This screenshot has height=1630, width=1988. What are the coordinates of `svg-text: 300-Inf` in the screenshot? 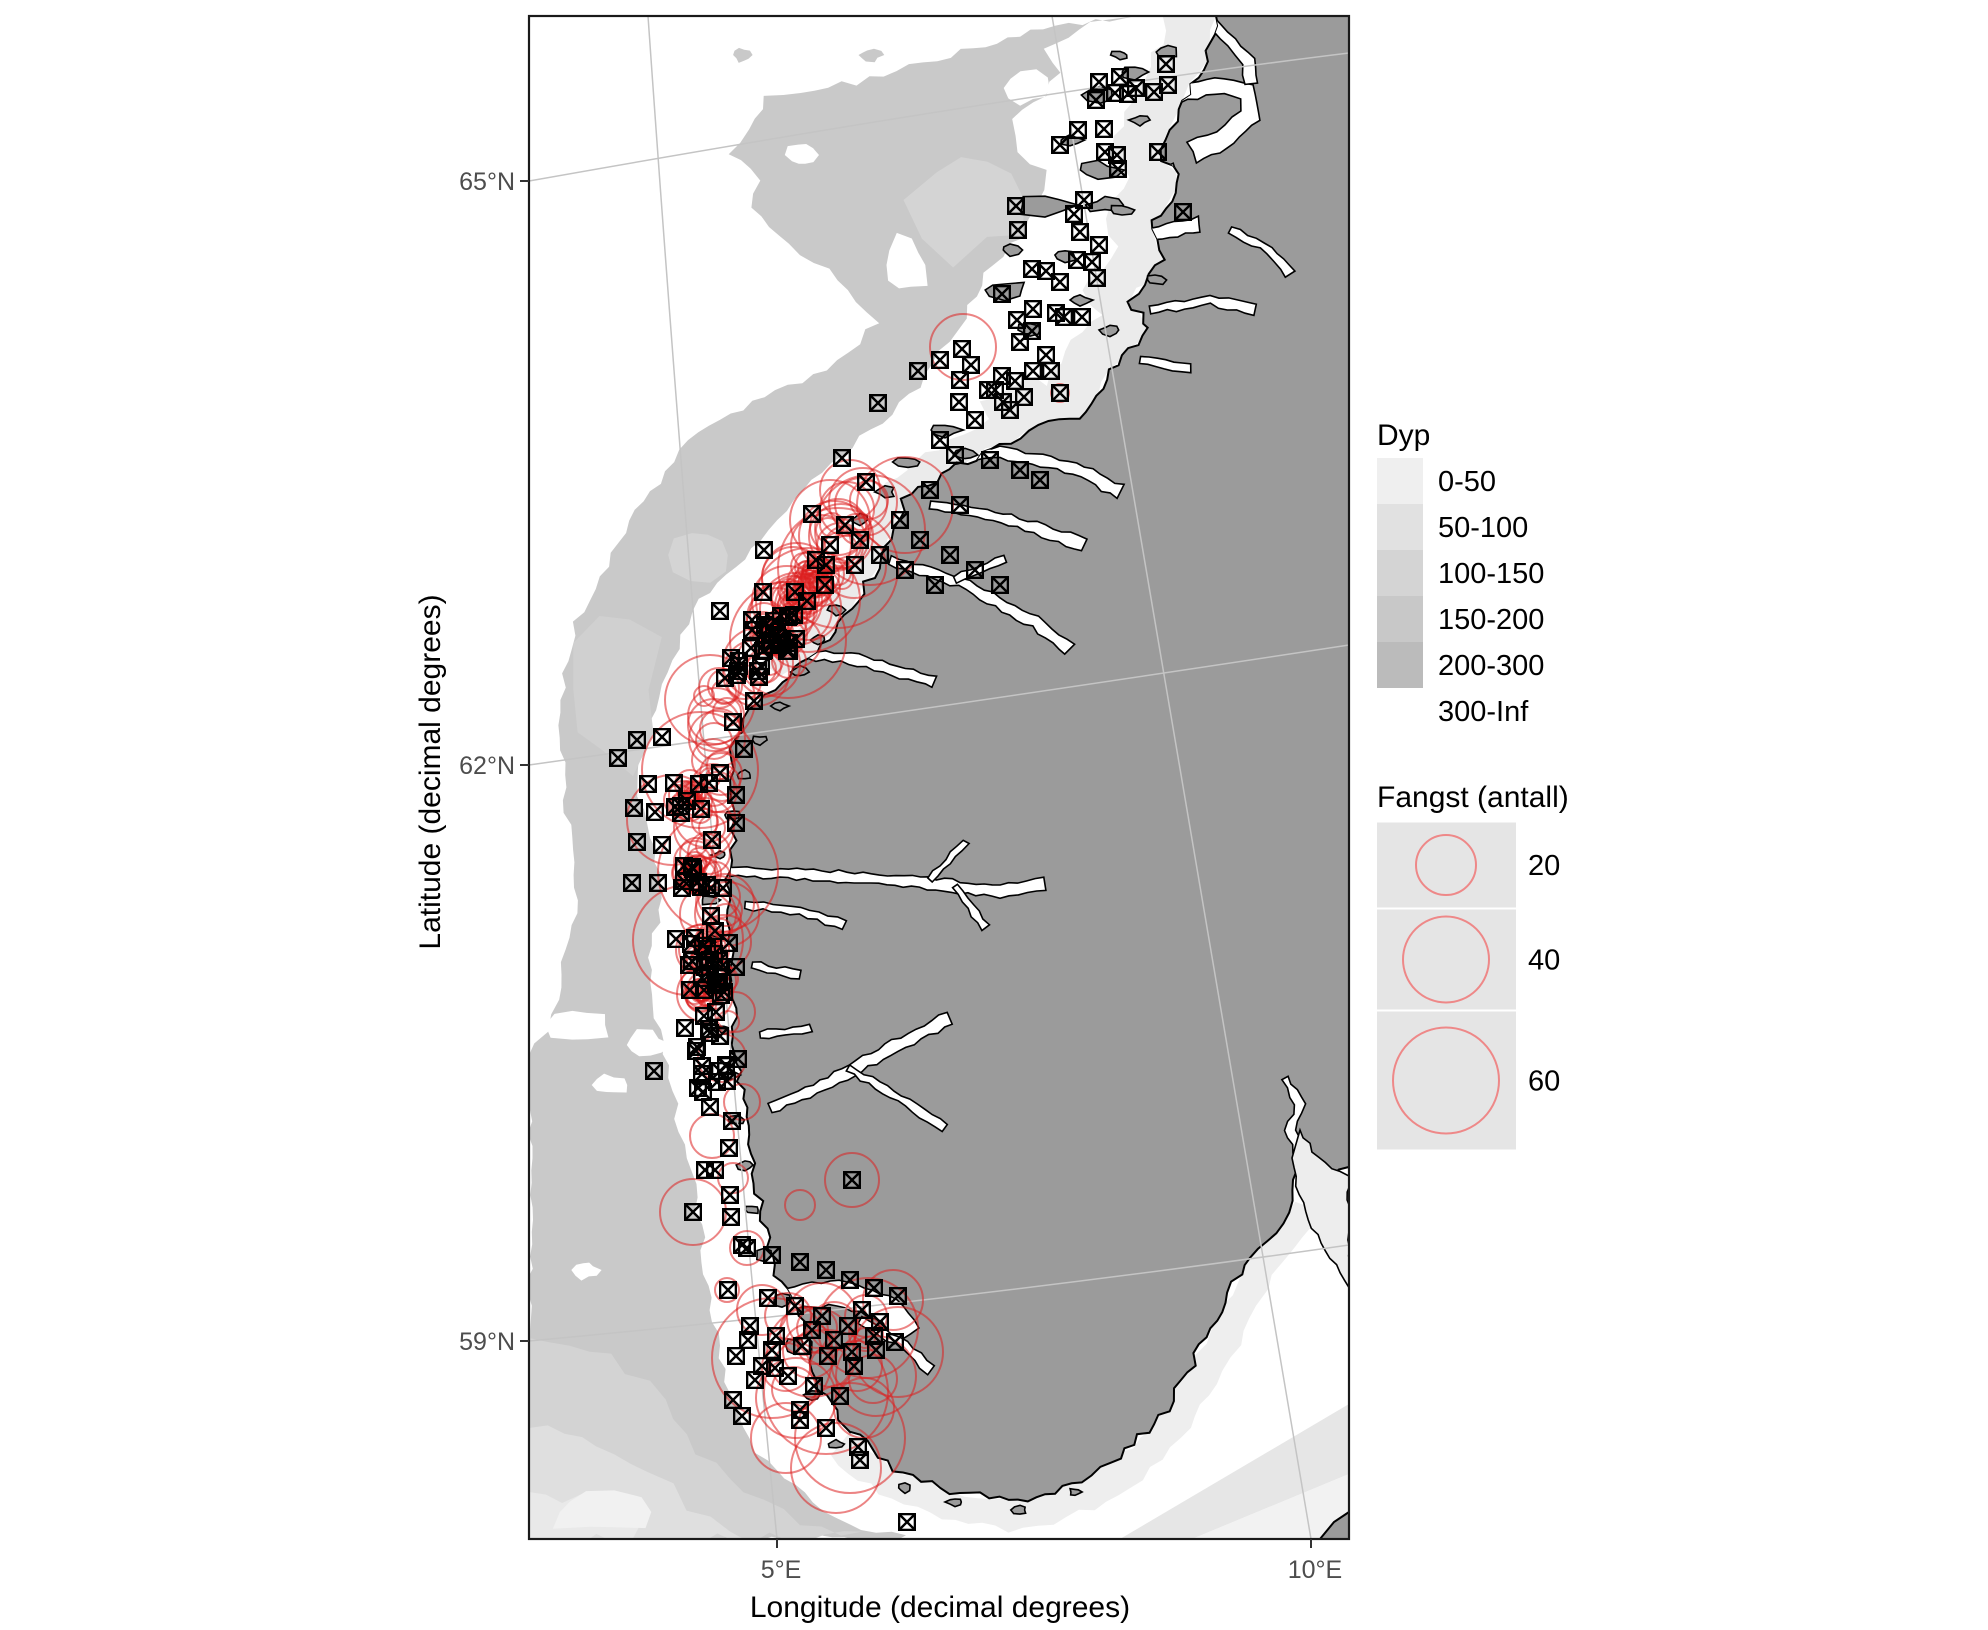 It's located at (1483, 712).